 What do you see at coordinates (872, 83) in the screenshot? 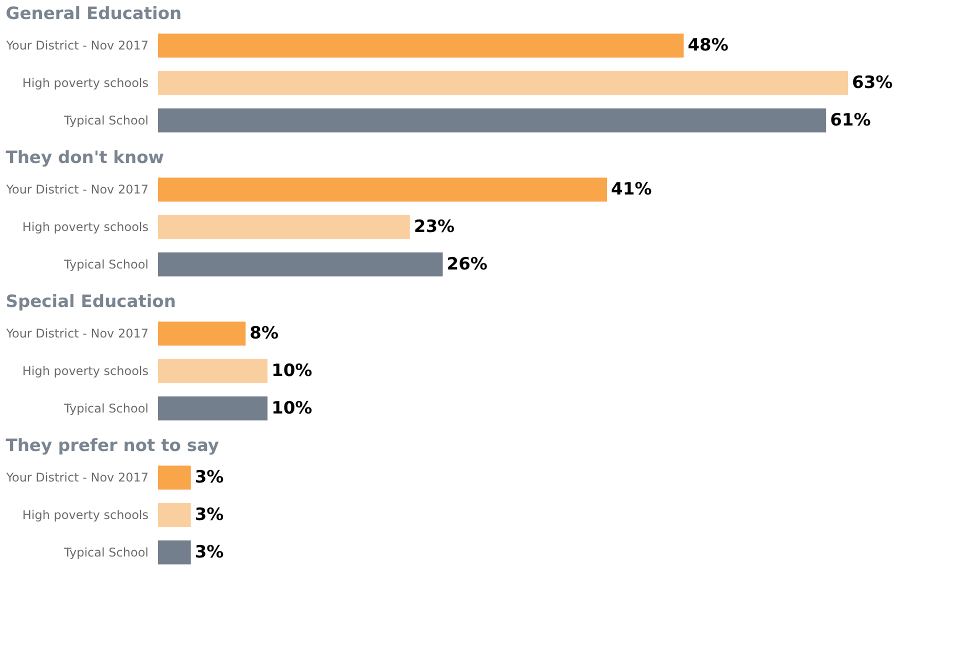
I see `data-label: 63%` at bounding box center [872, 83].